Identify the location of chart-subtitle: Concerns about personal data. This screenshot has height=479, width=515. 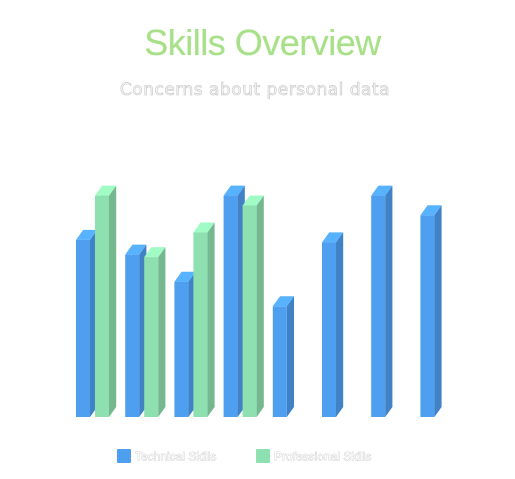
(255, 90).